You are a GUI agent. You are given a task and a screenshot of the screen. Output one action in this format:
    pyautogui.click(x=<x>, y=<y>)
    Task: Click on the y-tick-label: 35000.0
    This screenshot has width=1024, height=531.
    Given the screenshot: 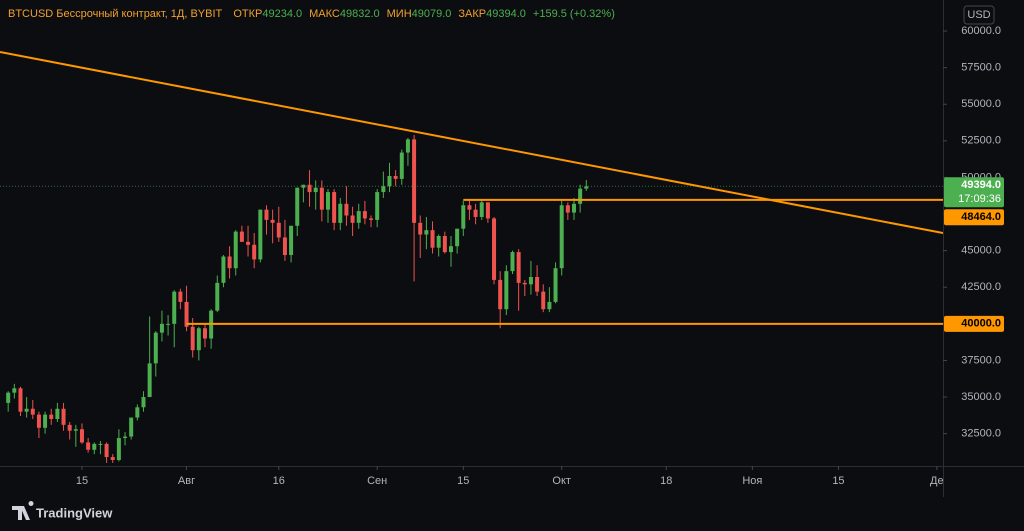 What is the action you would take?
    pyautogui.click(x=981, y=397)
    